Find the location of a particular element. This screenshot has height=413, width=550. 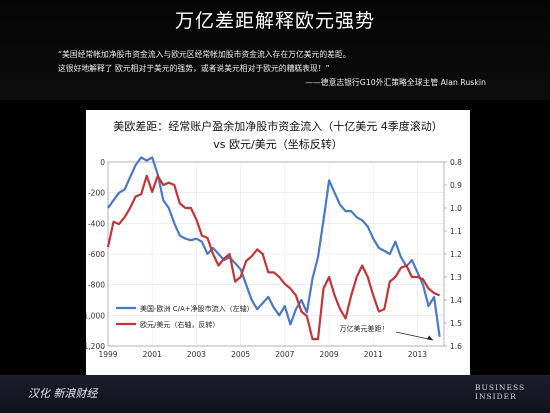

y-right-tick-label: 1.4 is located at coordinates (456, 300).